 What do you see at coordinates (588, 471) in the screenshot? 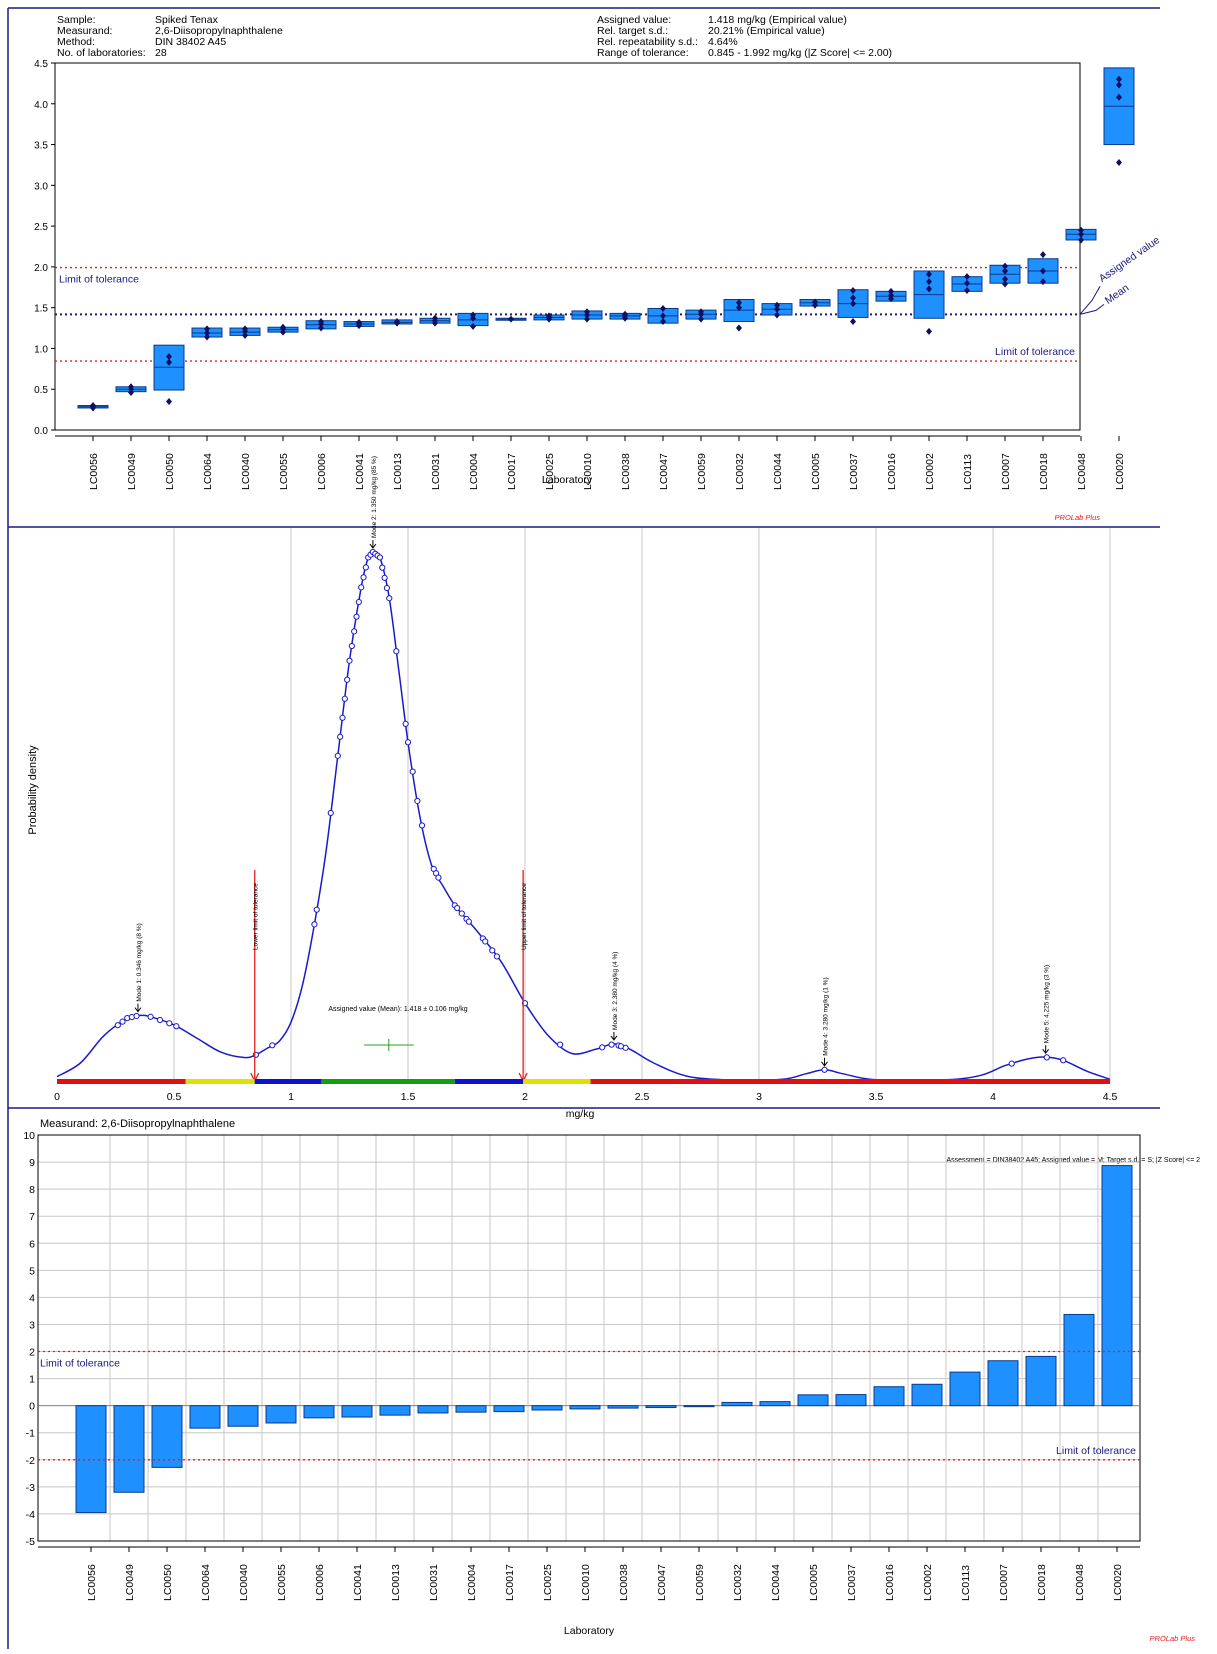
I see `lab-label: LC0010` at bounding box center [588, 471].